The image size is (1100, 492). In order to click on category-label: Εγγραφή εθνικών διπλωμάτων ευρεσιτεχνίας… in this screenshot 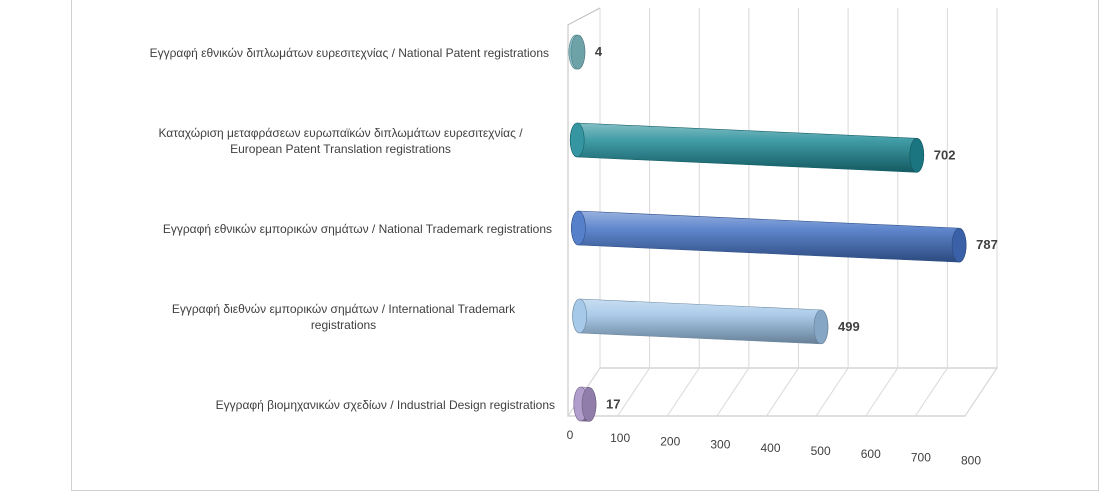, I will do `click(349, 53)`.